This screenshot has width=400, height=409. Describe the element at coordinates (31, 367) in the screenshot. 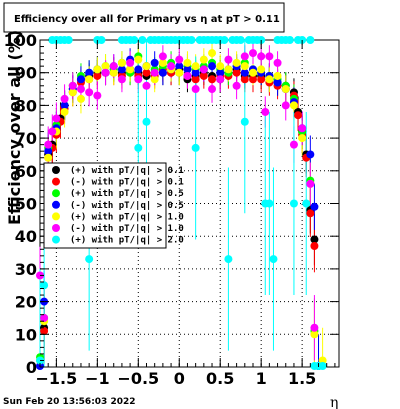

I see `y-tick-label: 0` at that location.